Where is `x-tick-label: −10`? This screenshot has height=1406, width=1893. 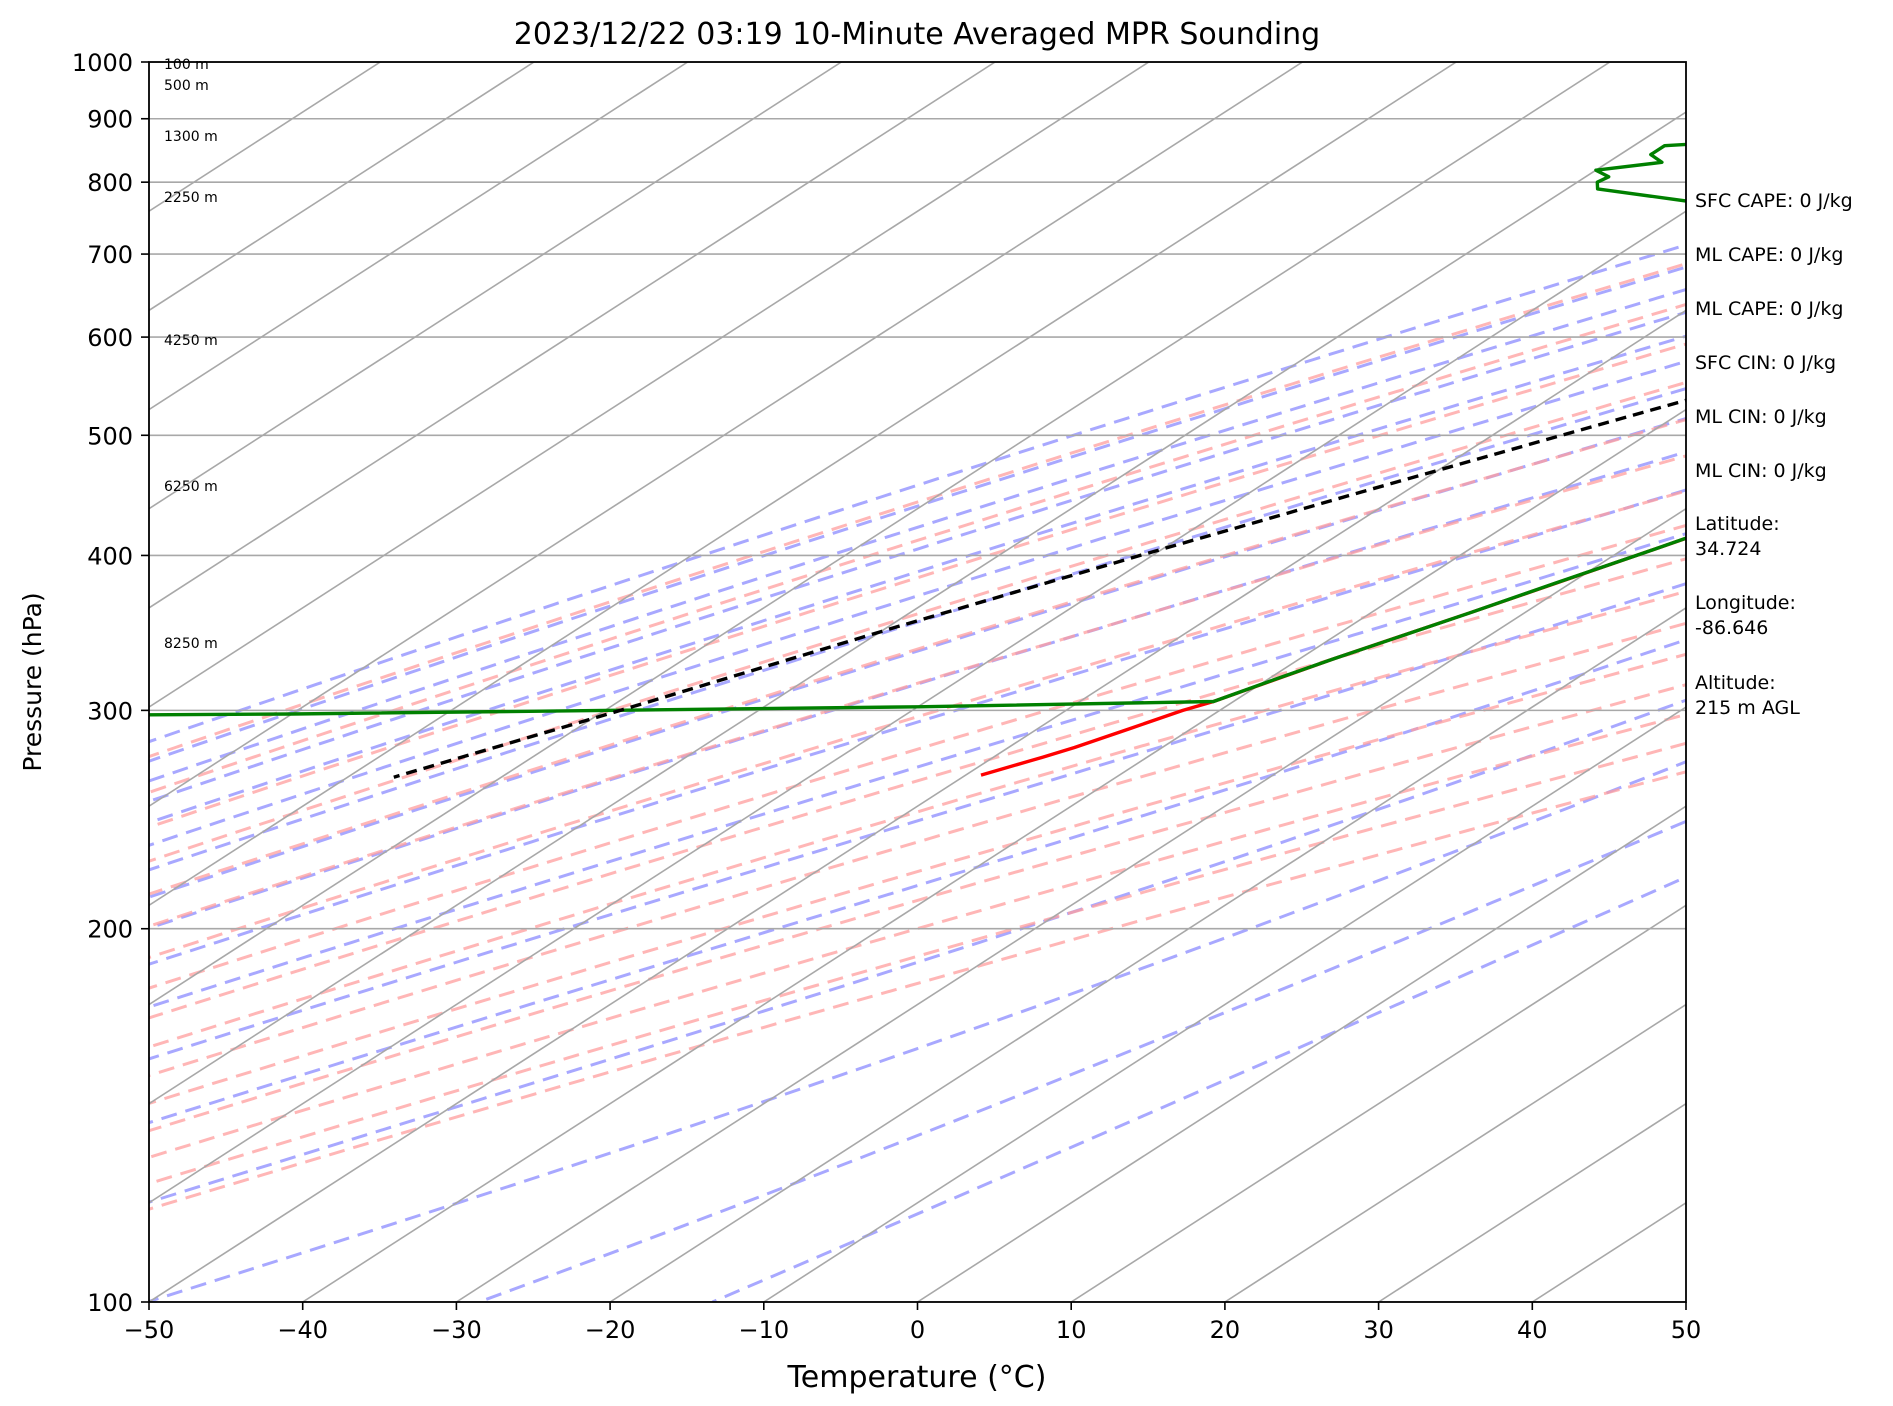
x-tick-label: −10 is located at coordinates (763, 1330).